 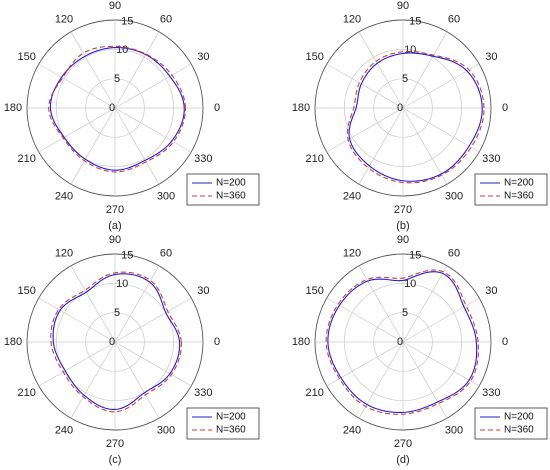 I want to click on angle-tick-label-150-b: 150, so click(x=314, y=57).